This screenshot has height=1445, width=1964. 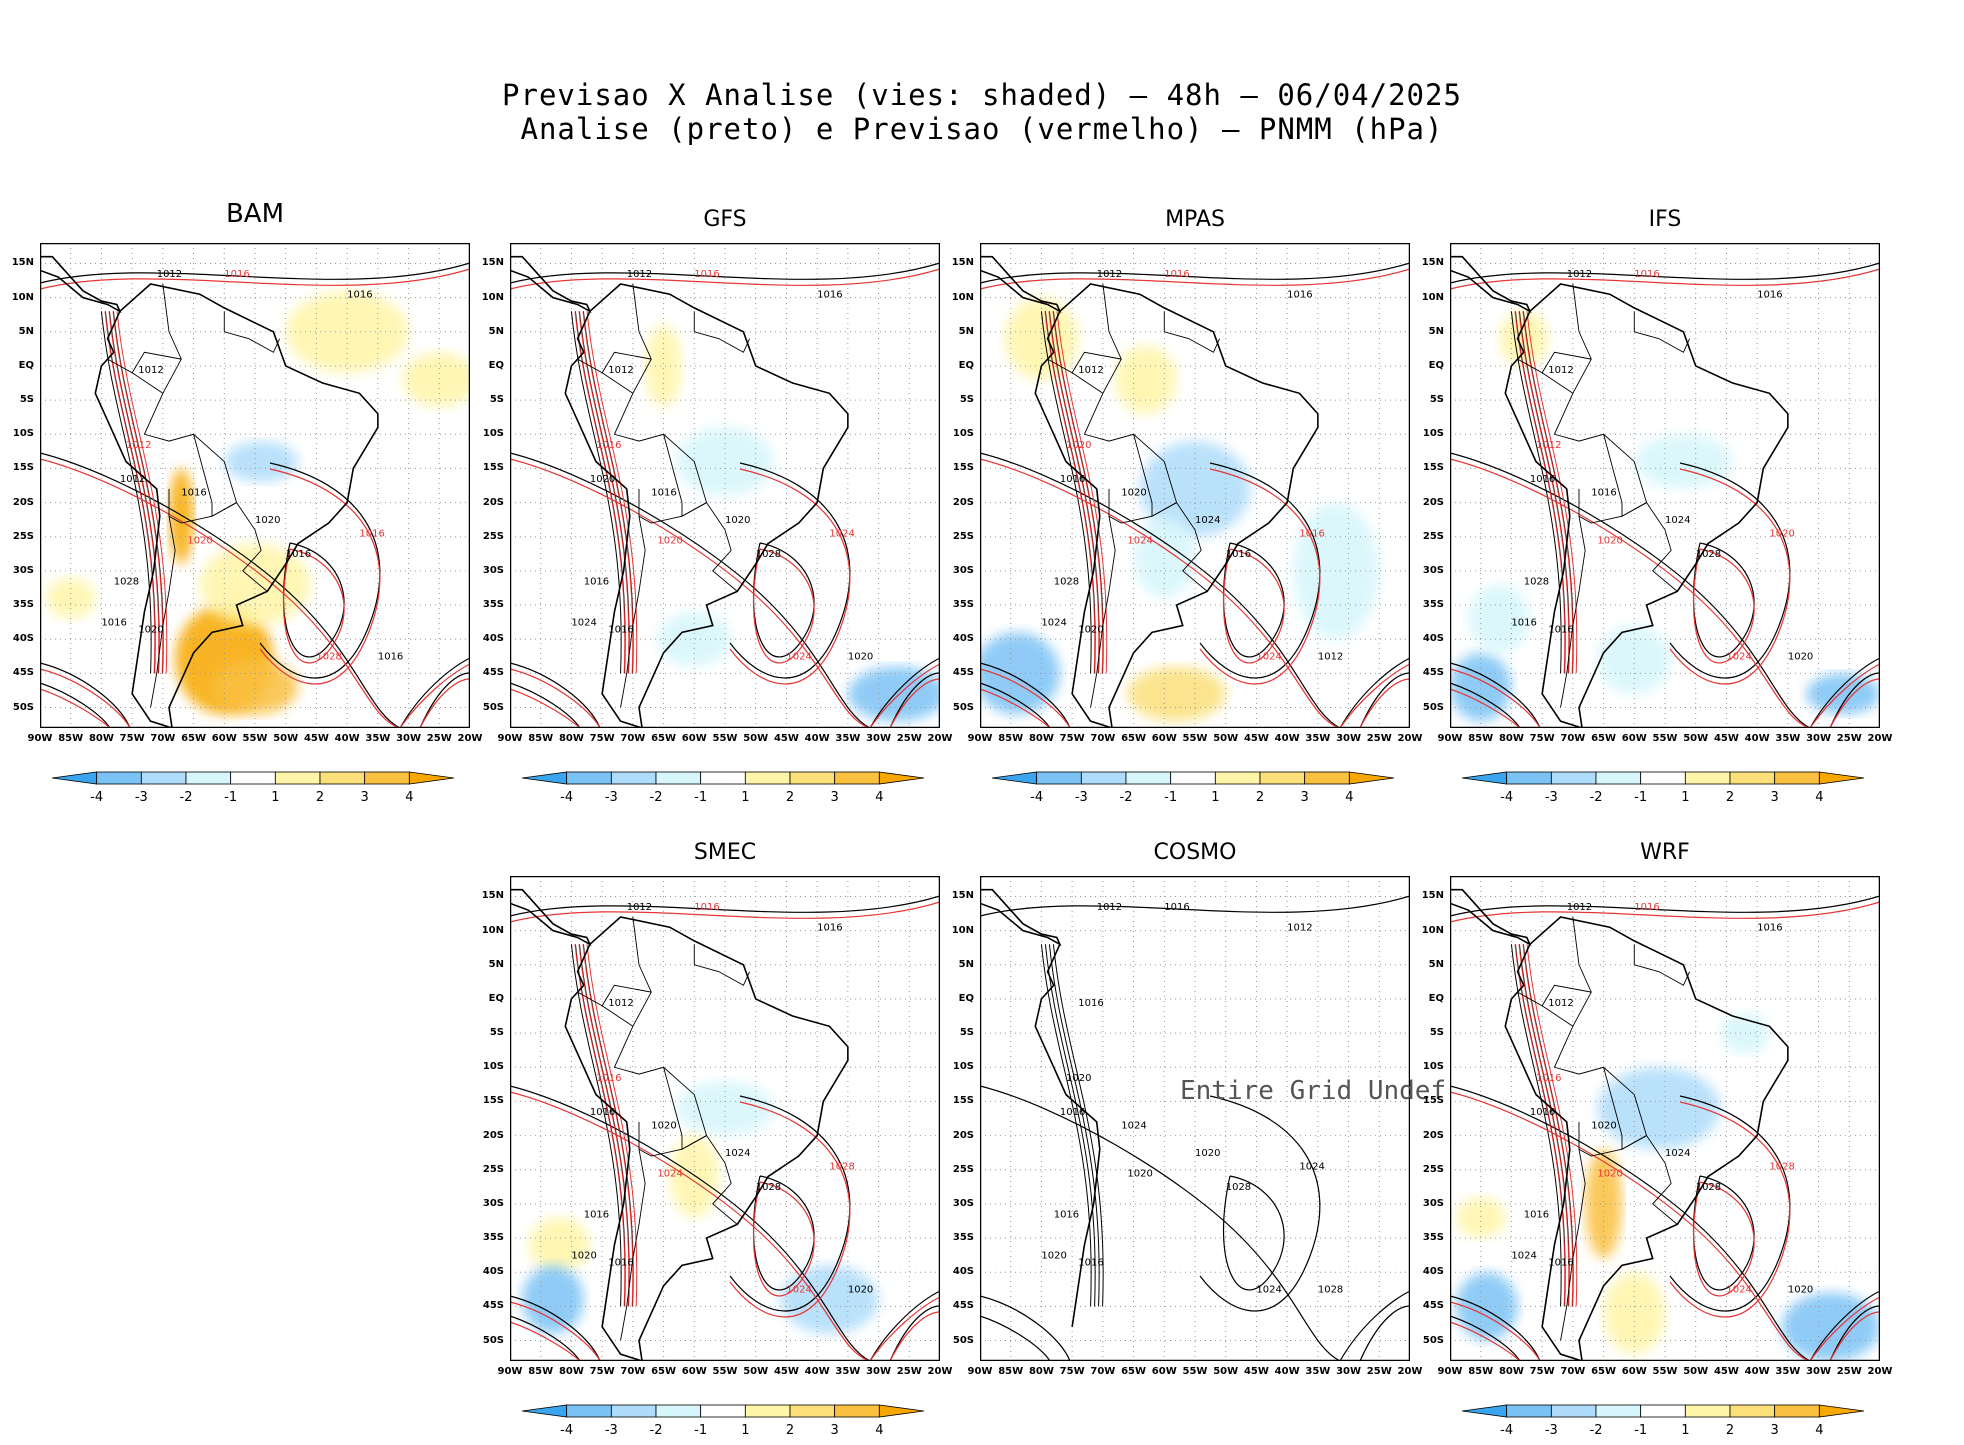 I want to click on lon-tick-label: 45W, so click(x=1726, y=1371).